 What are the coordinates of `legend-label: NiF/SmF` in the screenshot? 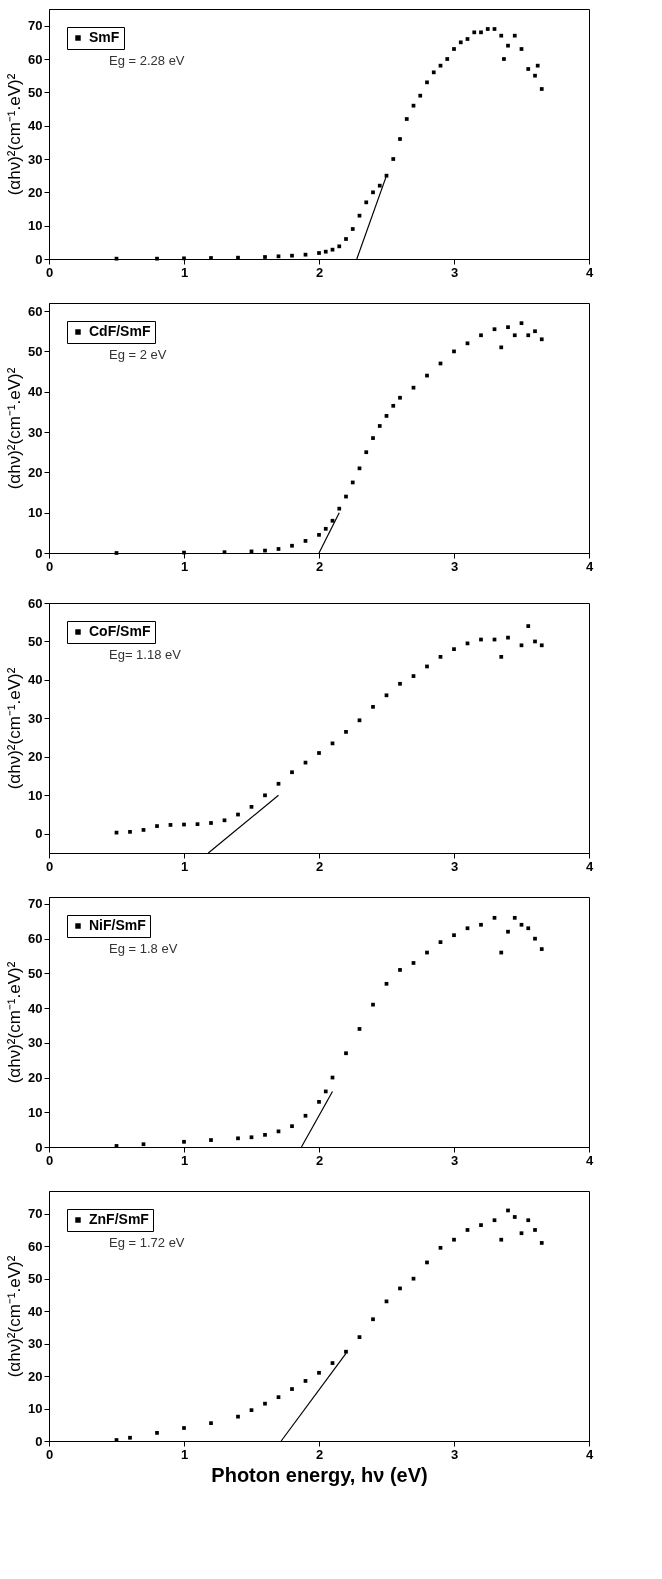 It's located at (118, 925).